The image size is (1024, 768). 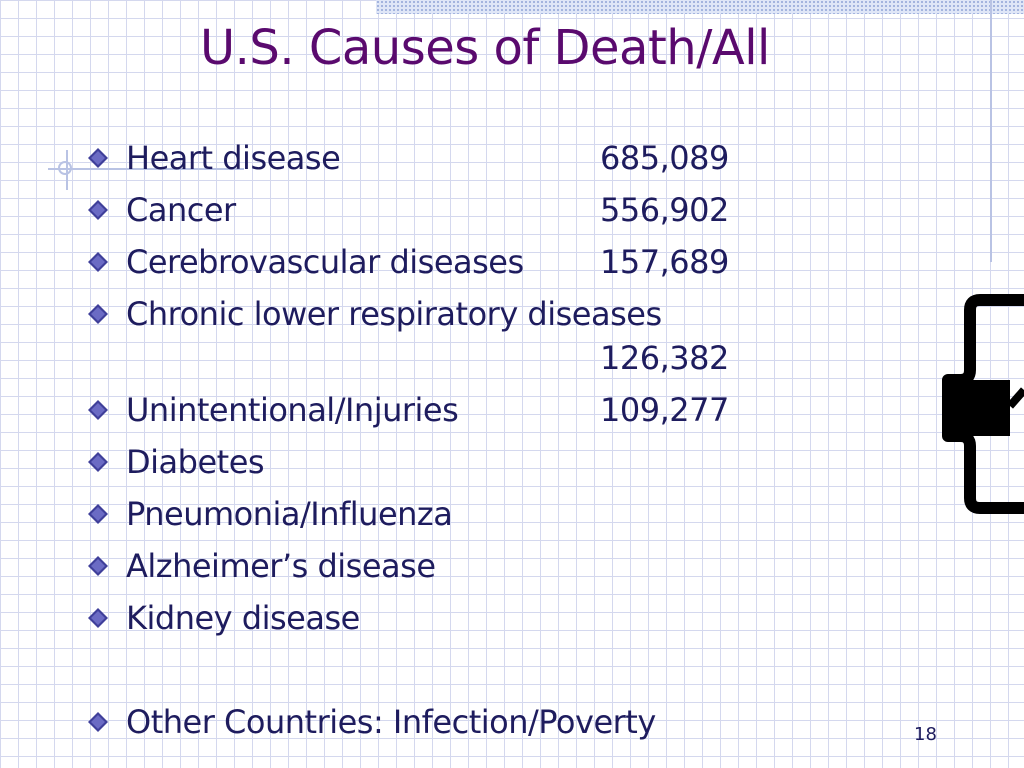 I want to click on bullet-label: Alzheimer’s disease, so click(x=281, y=566).